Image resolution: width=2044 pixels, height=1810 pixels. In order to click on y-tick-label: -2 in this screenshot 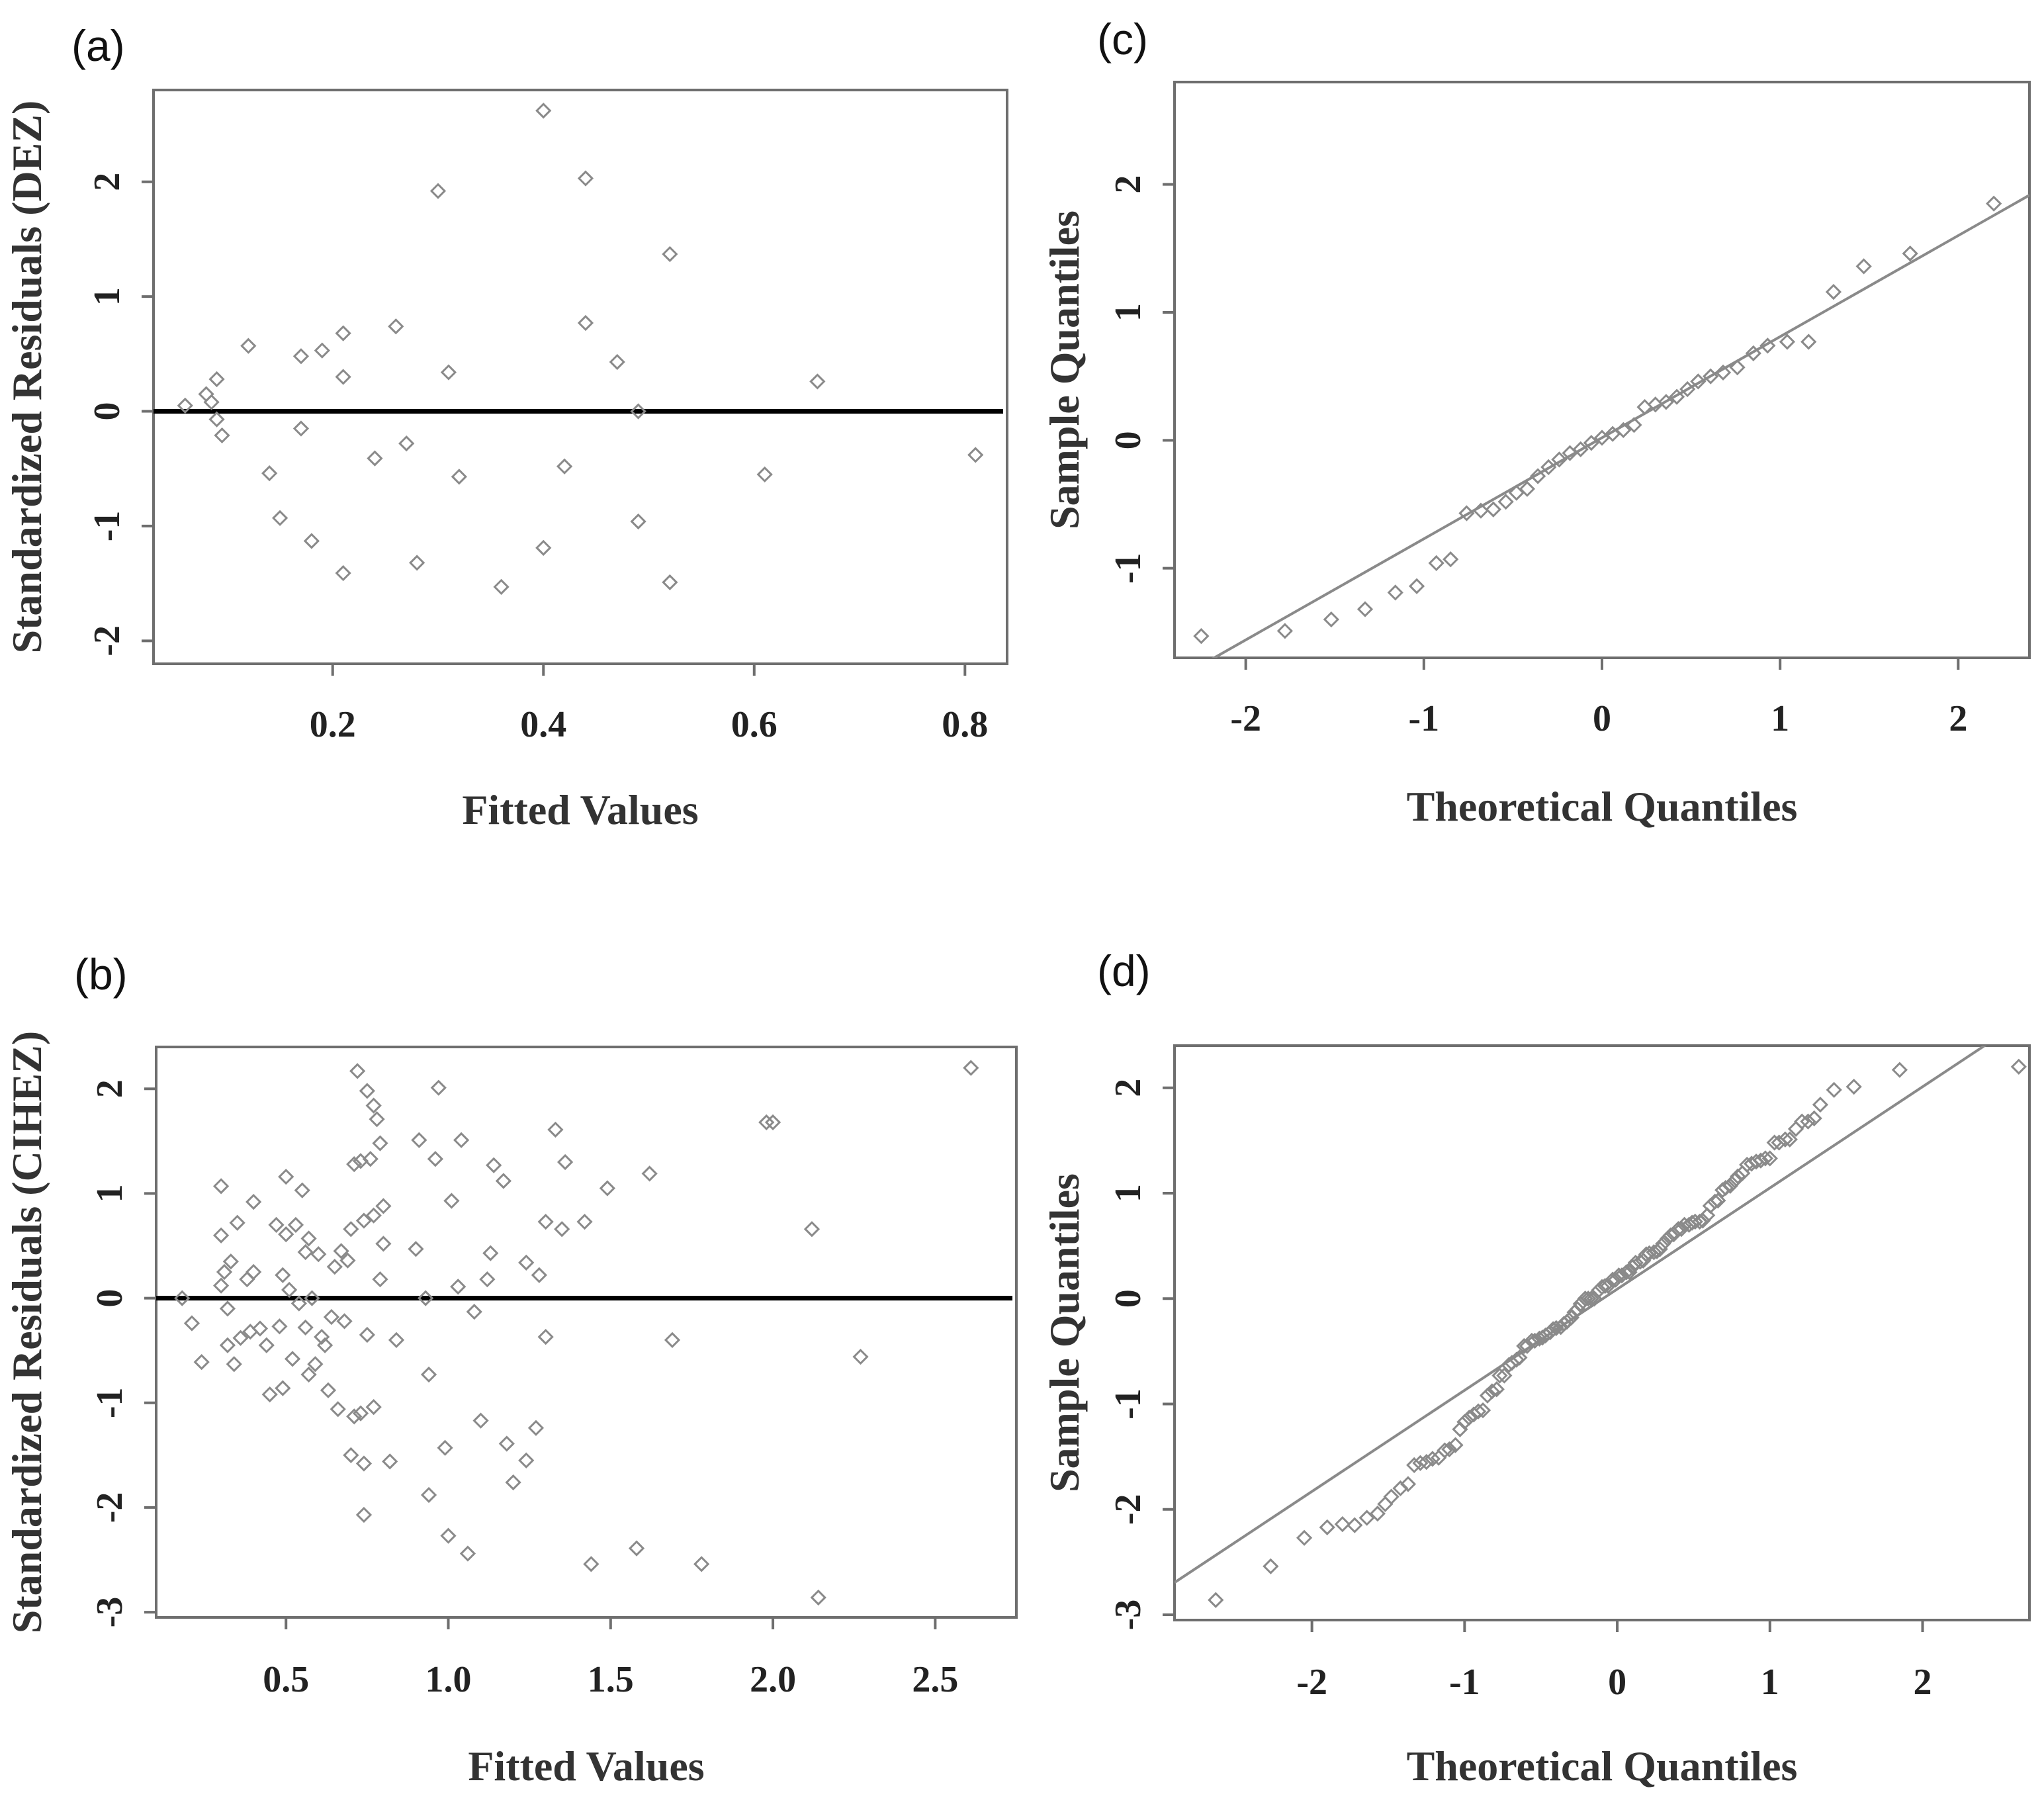, I will do `click(1128, 1509)`.